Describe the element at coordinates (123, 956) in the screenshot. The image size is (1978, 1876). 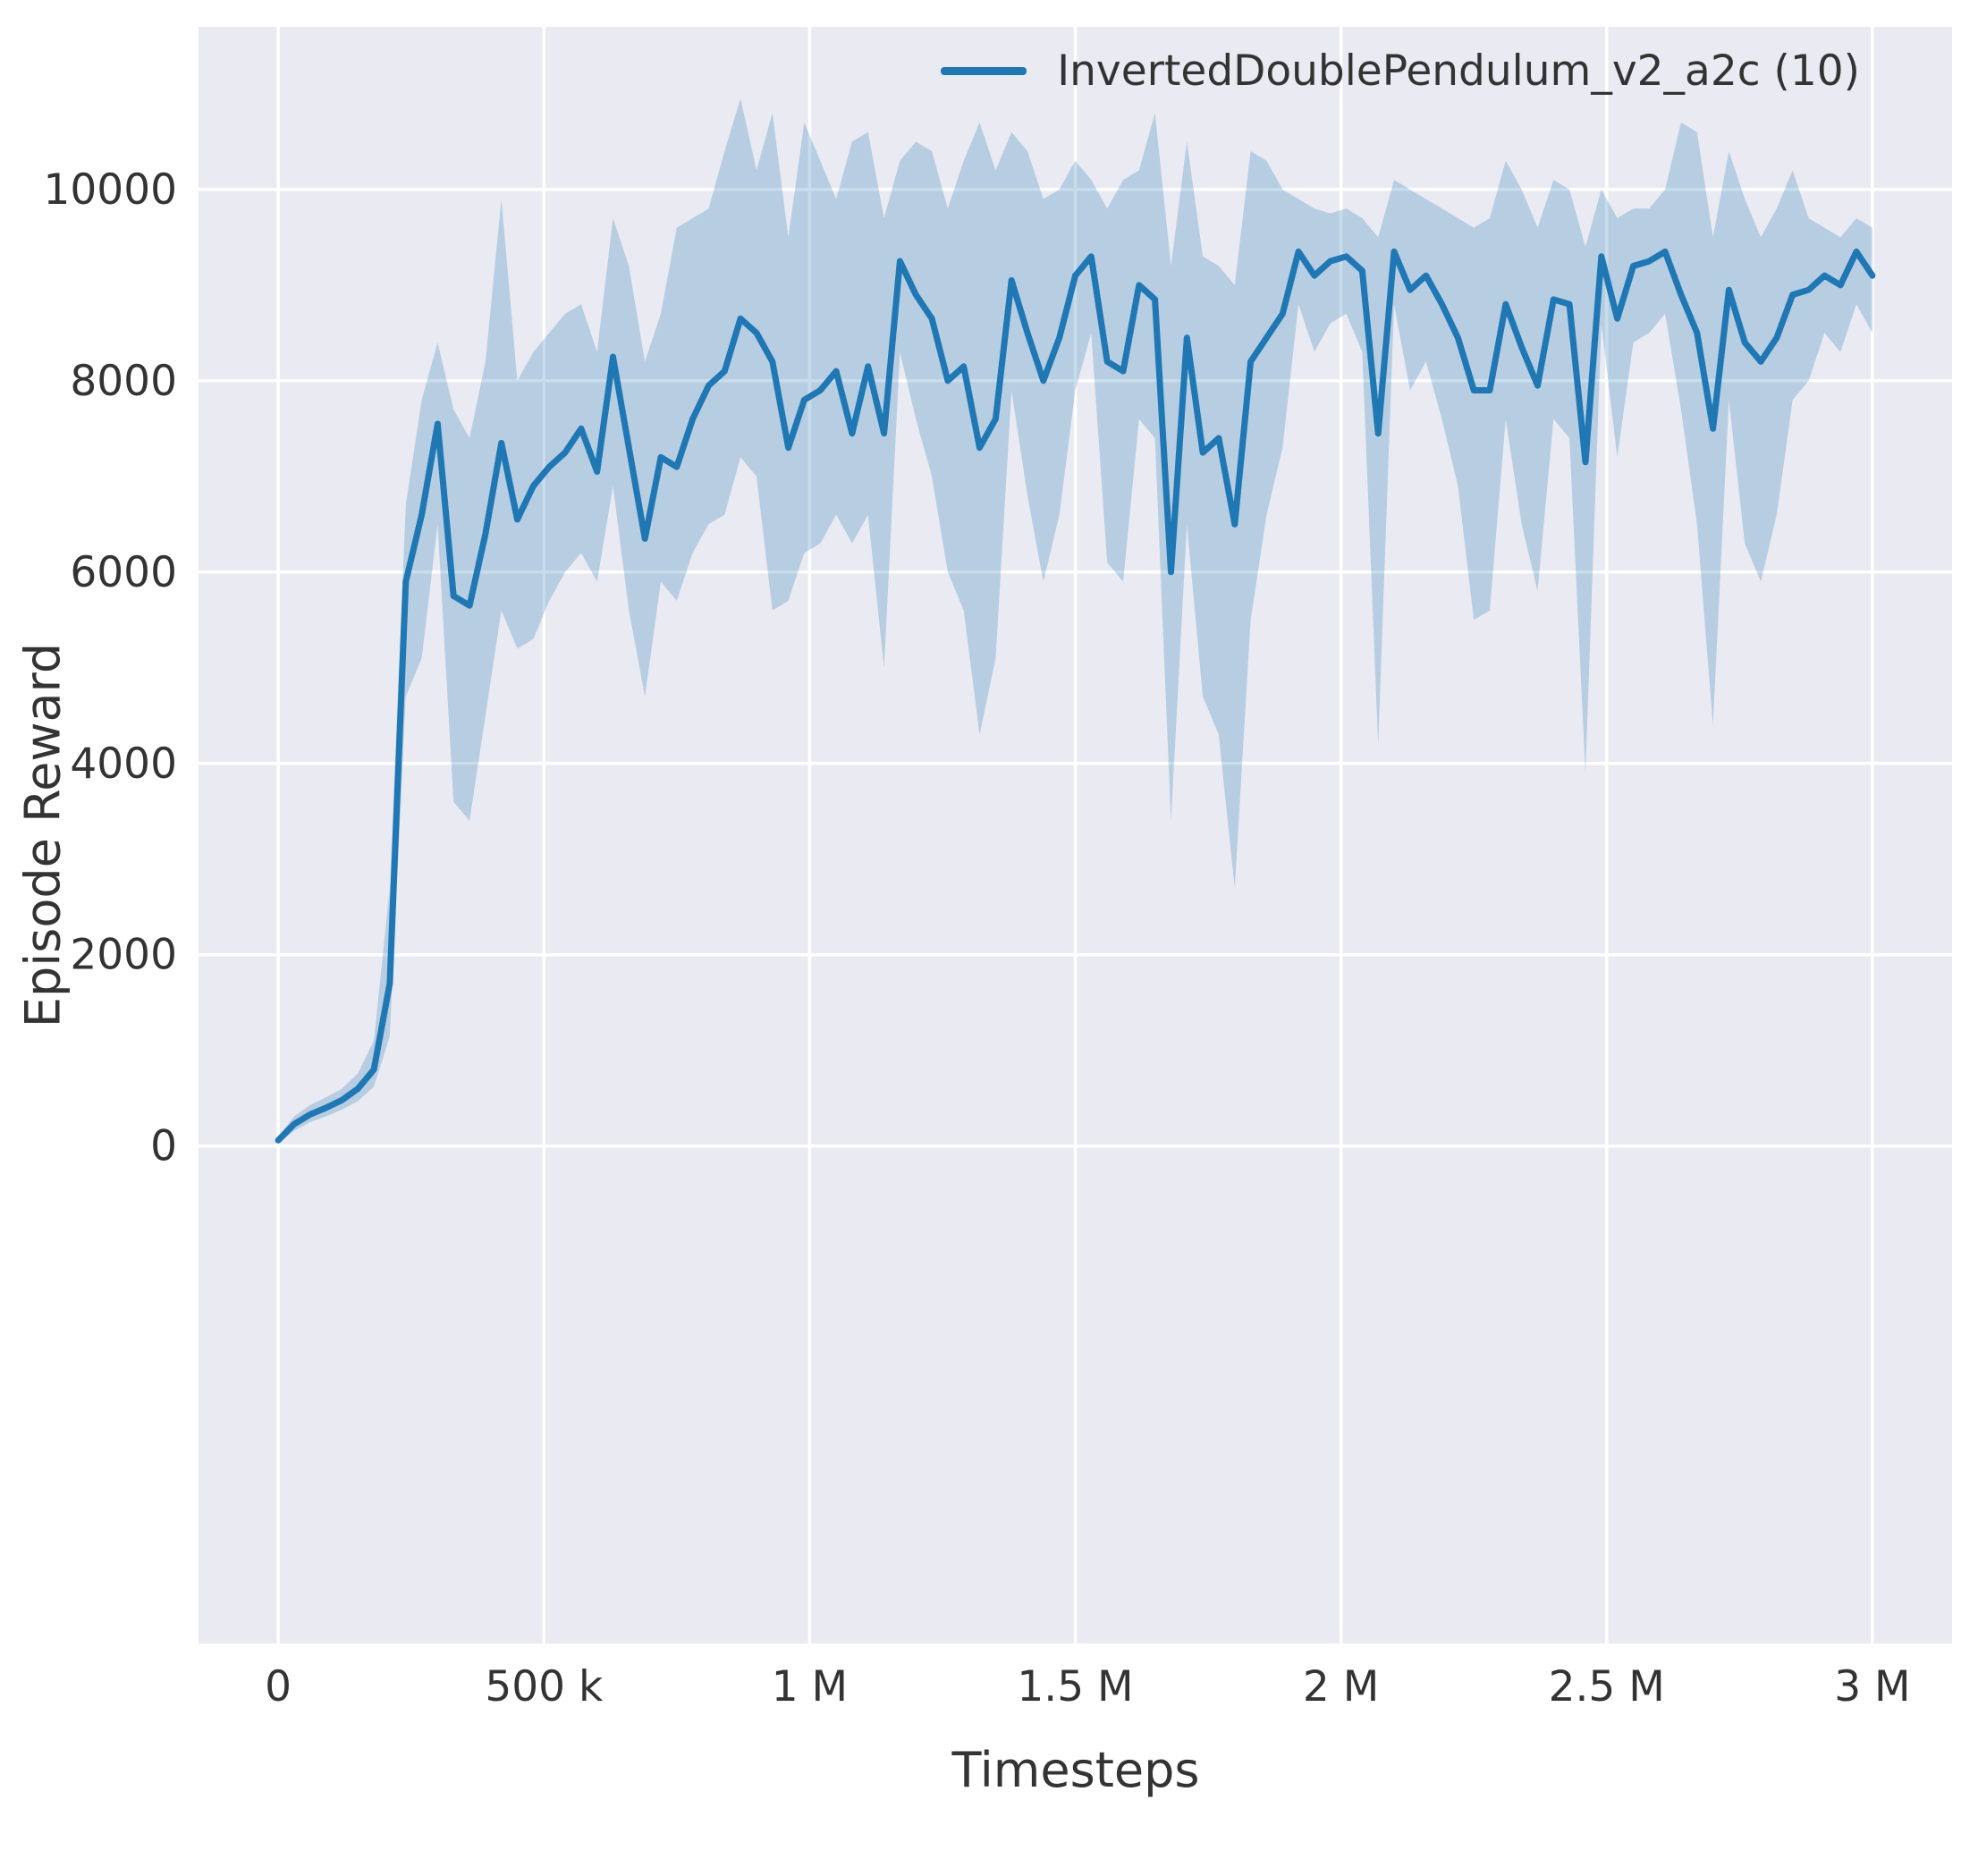
I see `y-tick-label: 2000` at that location.